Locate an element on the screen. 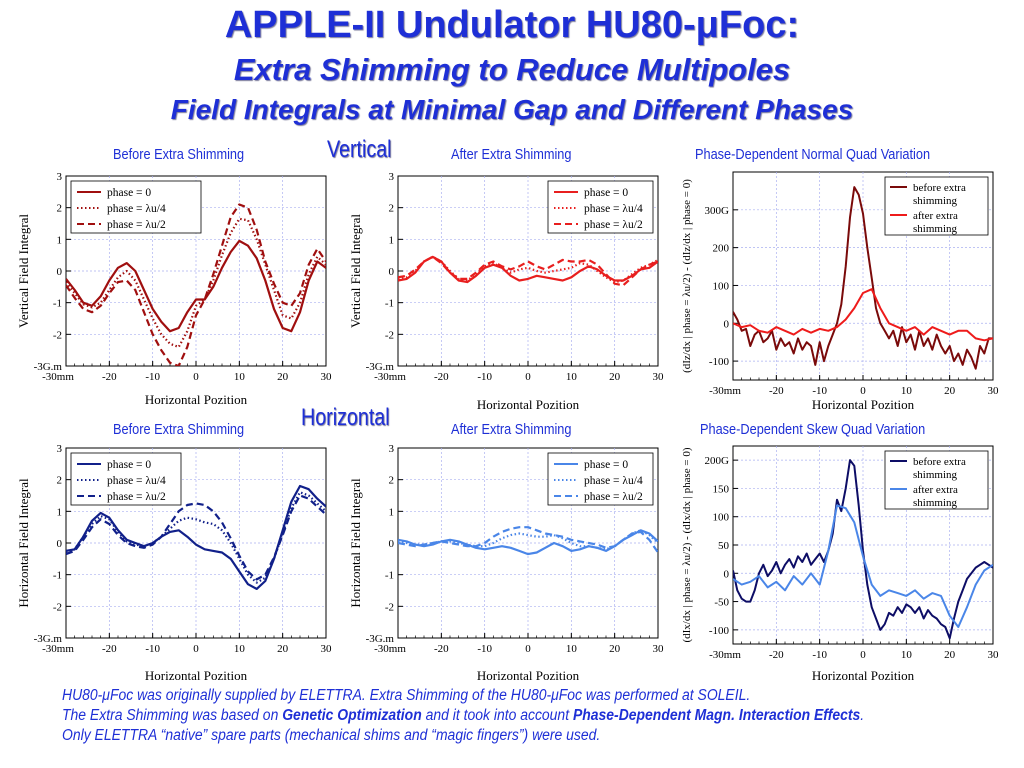  panel-title-vertical-before: Before Extra Shimming is located at coordinates (179, 154).